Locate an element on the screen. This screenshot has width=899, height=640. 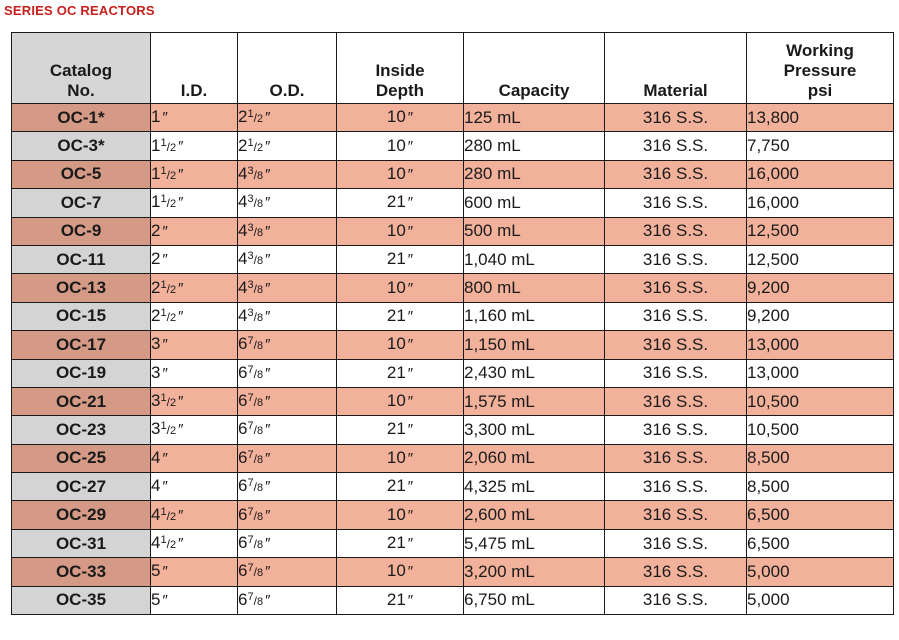
cell-capacity: 3,200 mL is located at coordinates (534, 572).